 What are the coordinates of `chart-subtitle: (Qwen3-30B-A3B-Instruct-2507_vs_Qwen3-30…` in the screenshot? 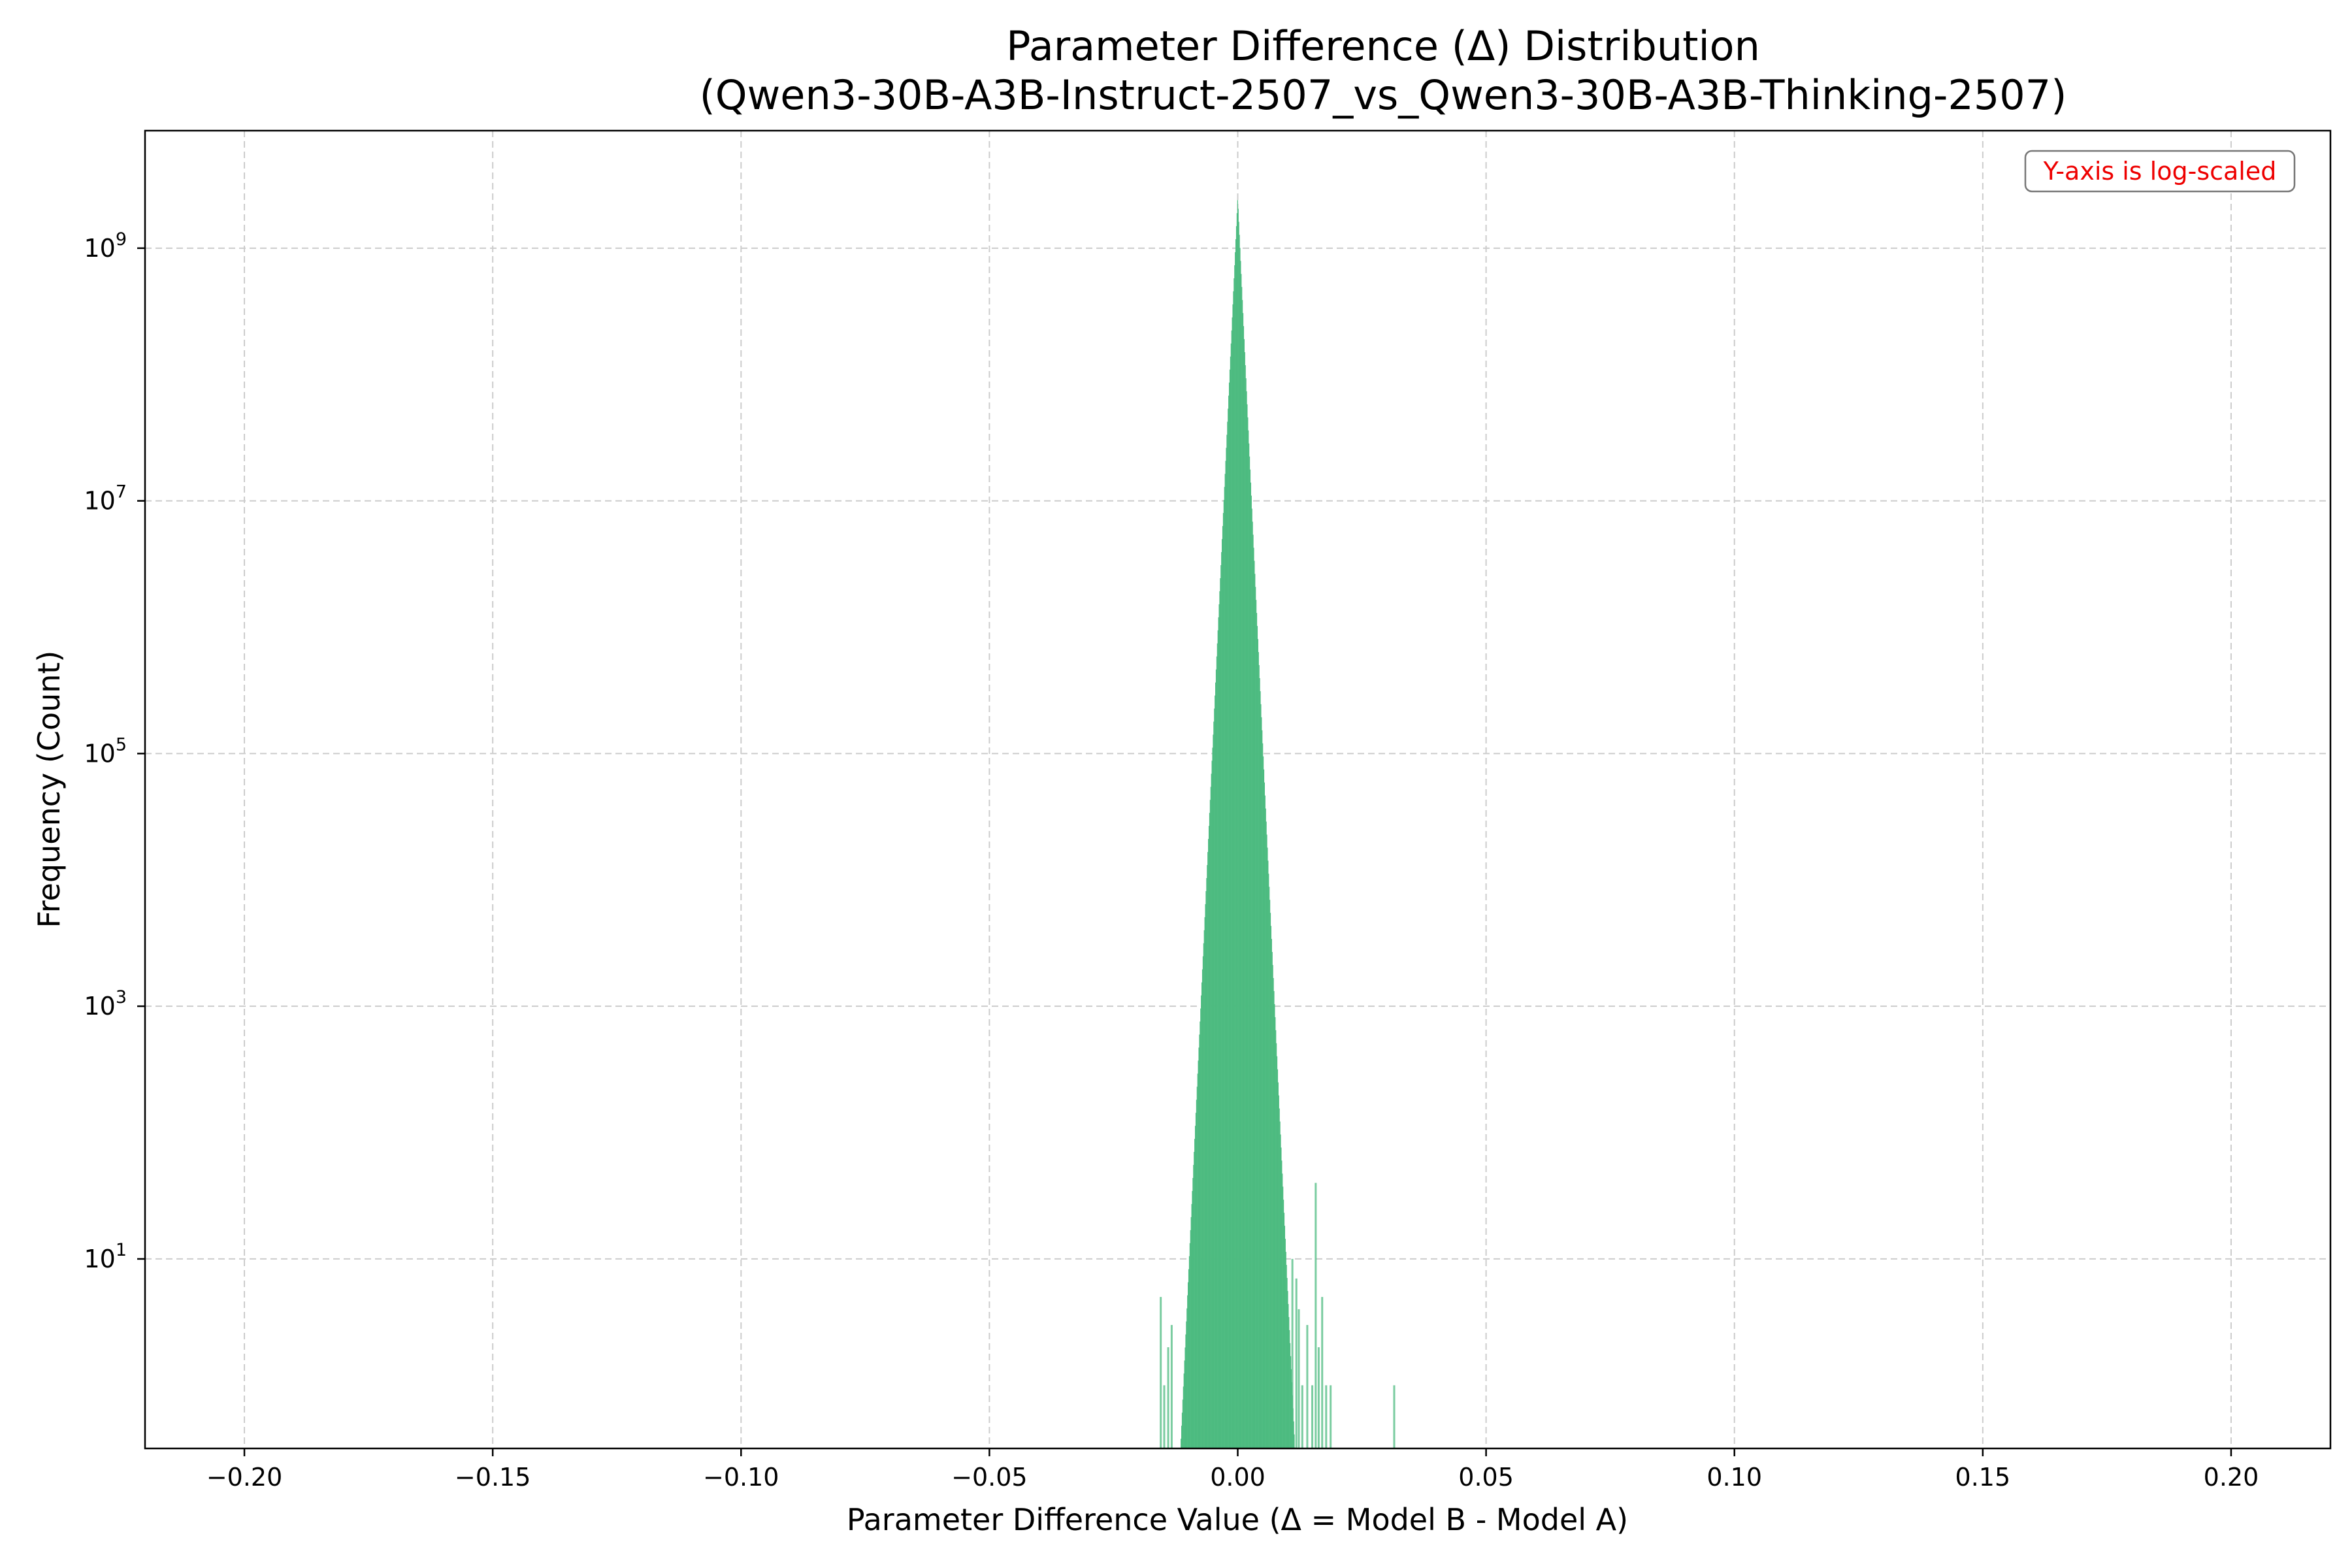 It's located at (1383, 95).